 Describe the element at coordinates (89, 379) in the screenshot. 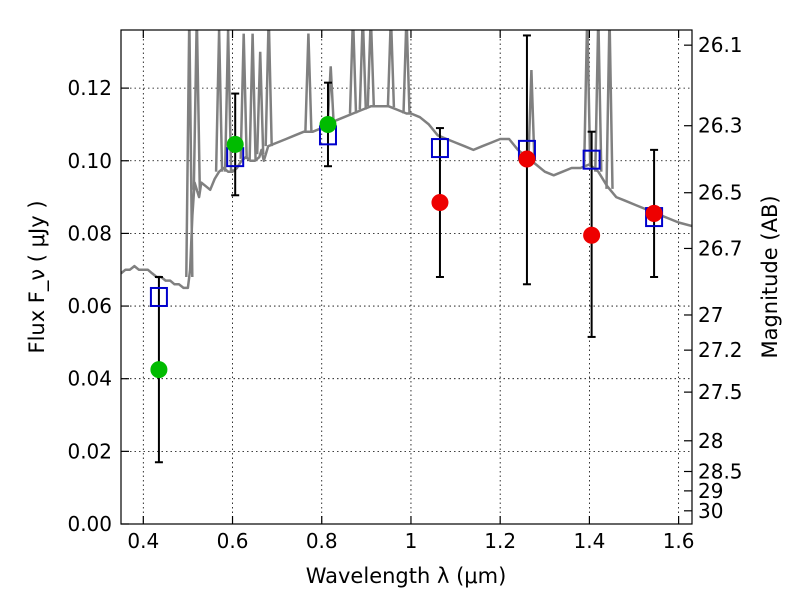

I see `y-tick-label: 0.04` at that location.